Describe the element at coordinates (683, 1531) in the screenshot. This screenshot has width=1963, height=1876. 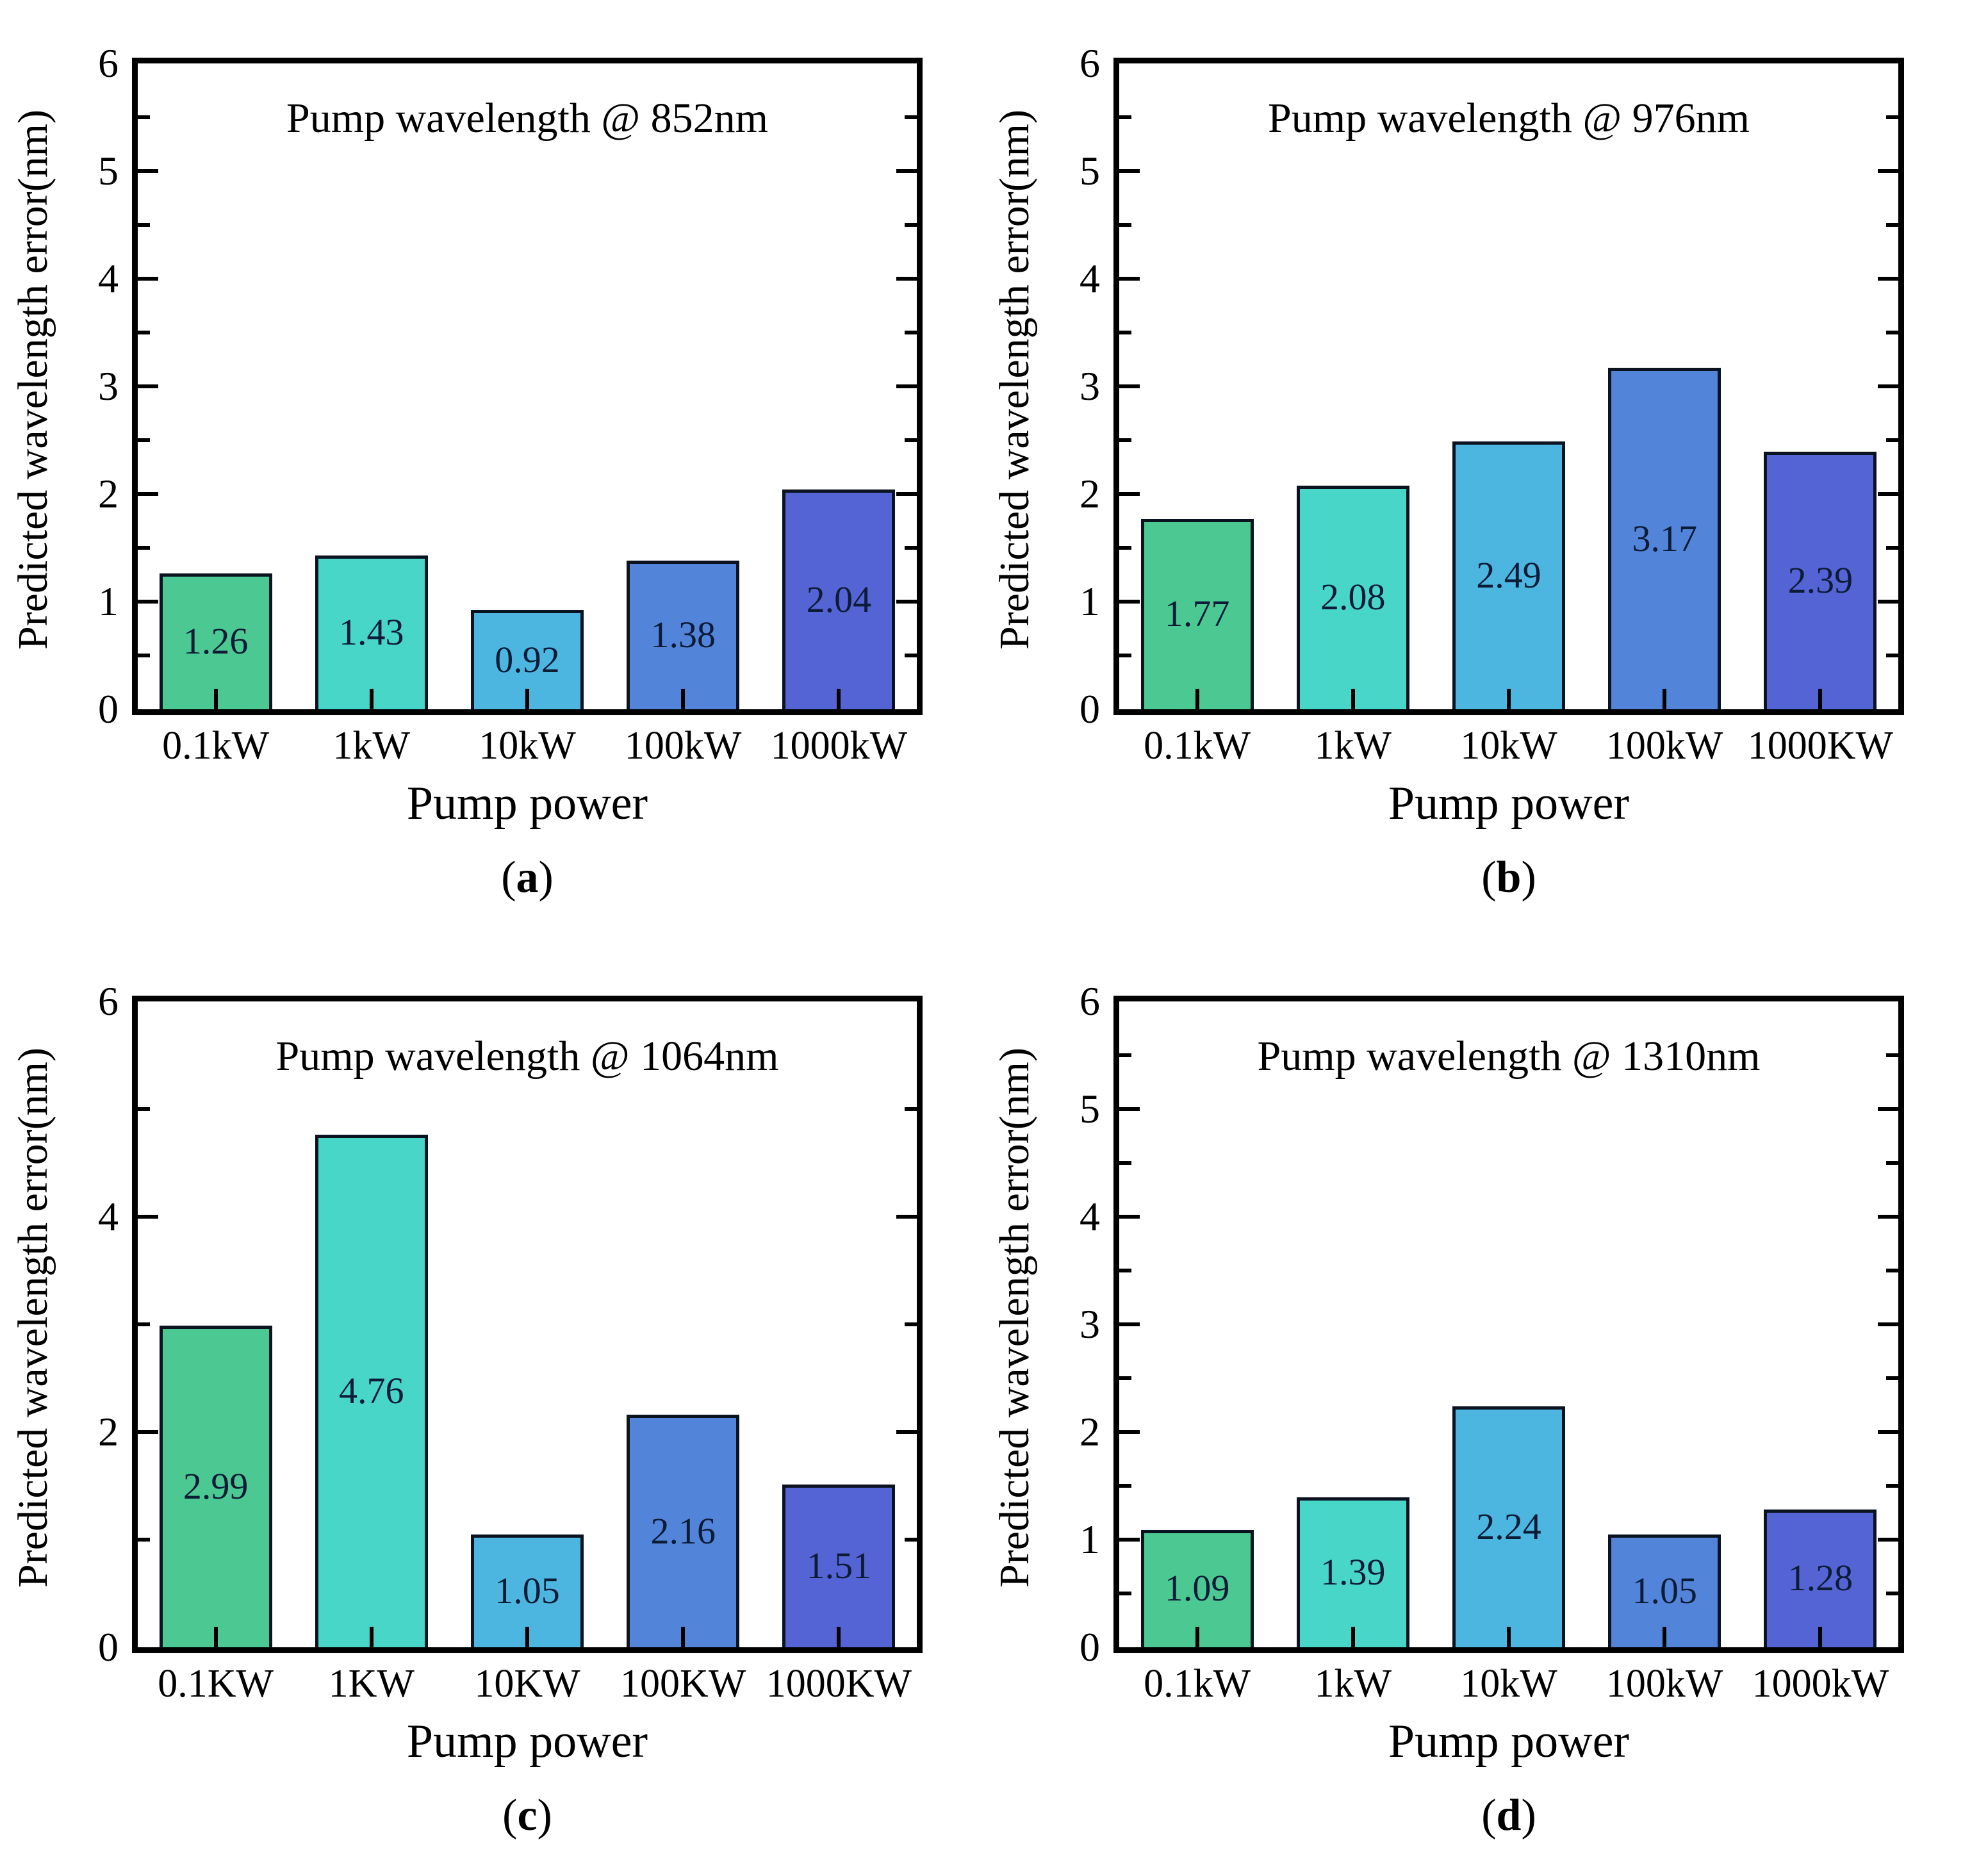
I see `bar-100KW: 2.16` at that location.